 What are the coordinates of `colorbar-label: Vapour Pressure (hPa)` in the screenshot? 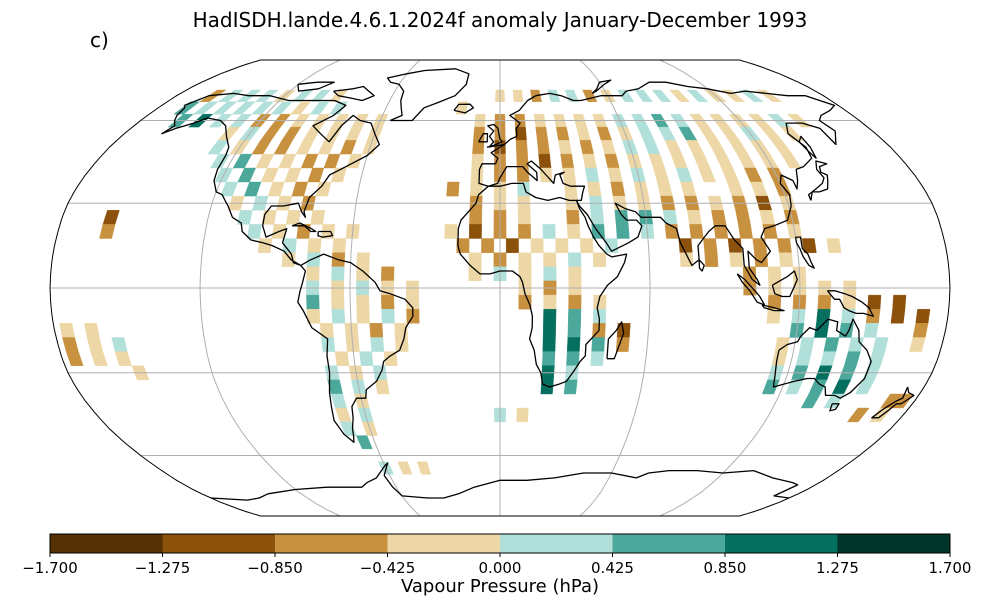 It's located at (500, 586).